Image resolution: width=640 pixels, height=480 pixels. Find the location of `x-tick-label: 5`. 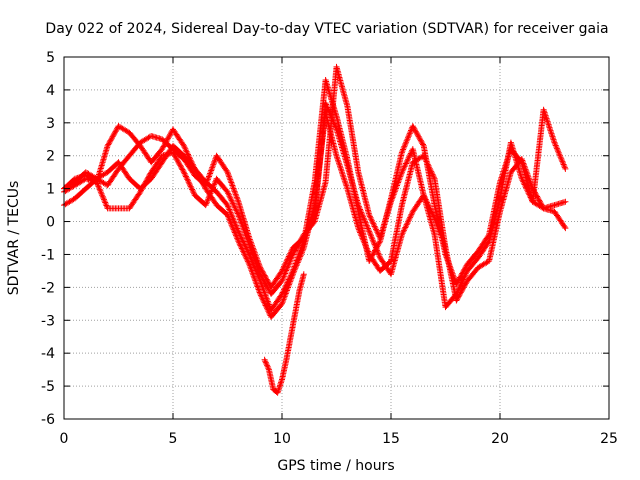

x-tick-label: 5 is located at coordinates (173, 439).